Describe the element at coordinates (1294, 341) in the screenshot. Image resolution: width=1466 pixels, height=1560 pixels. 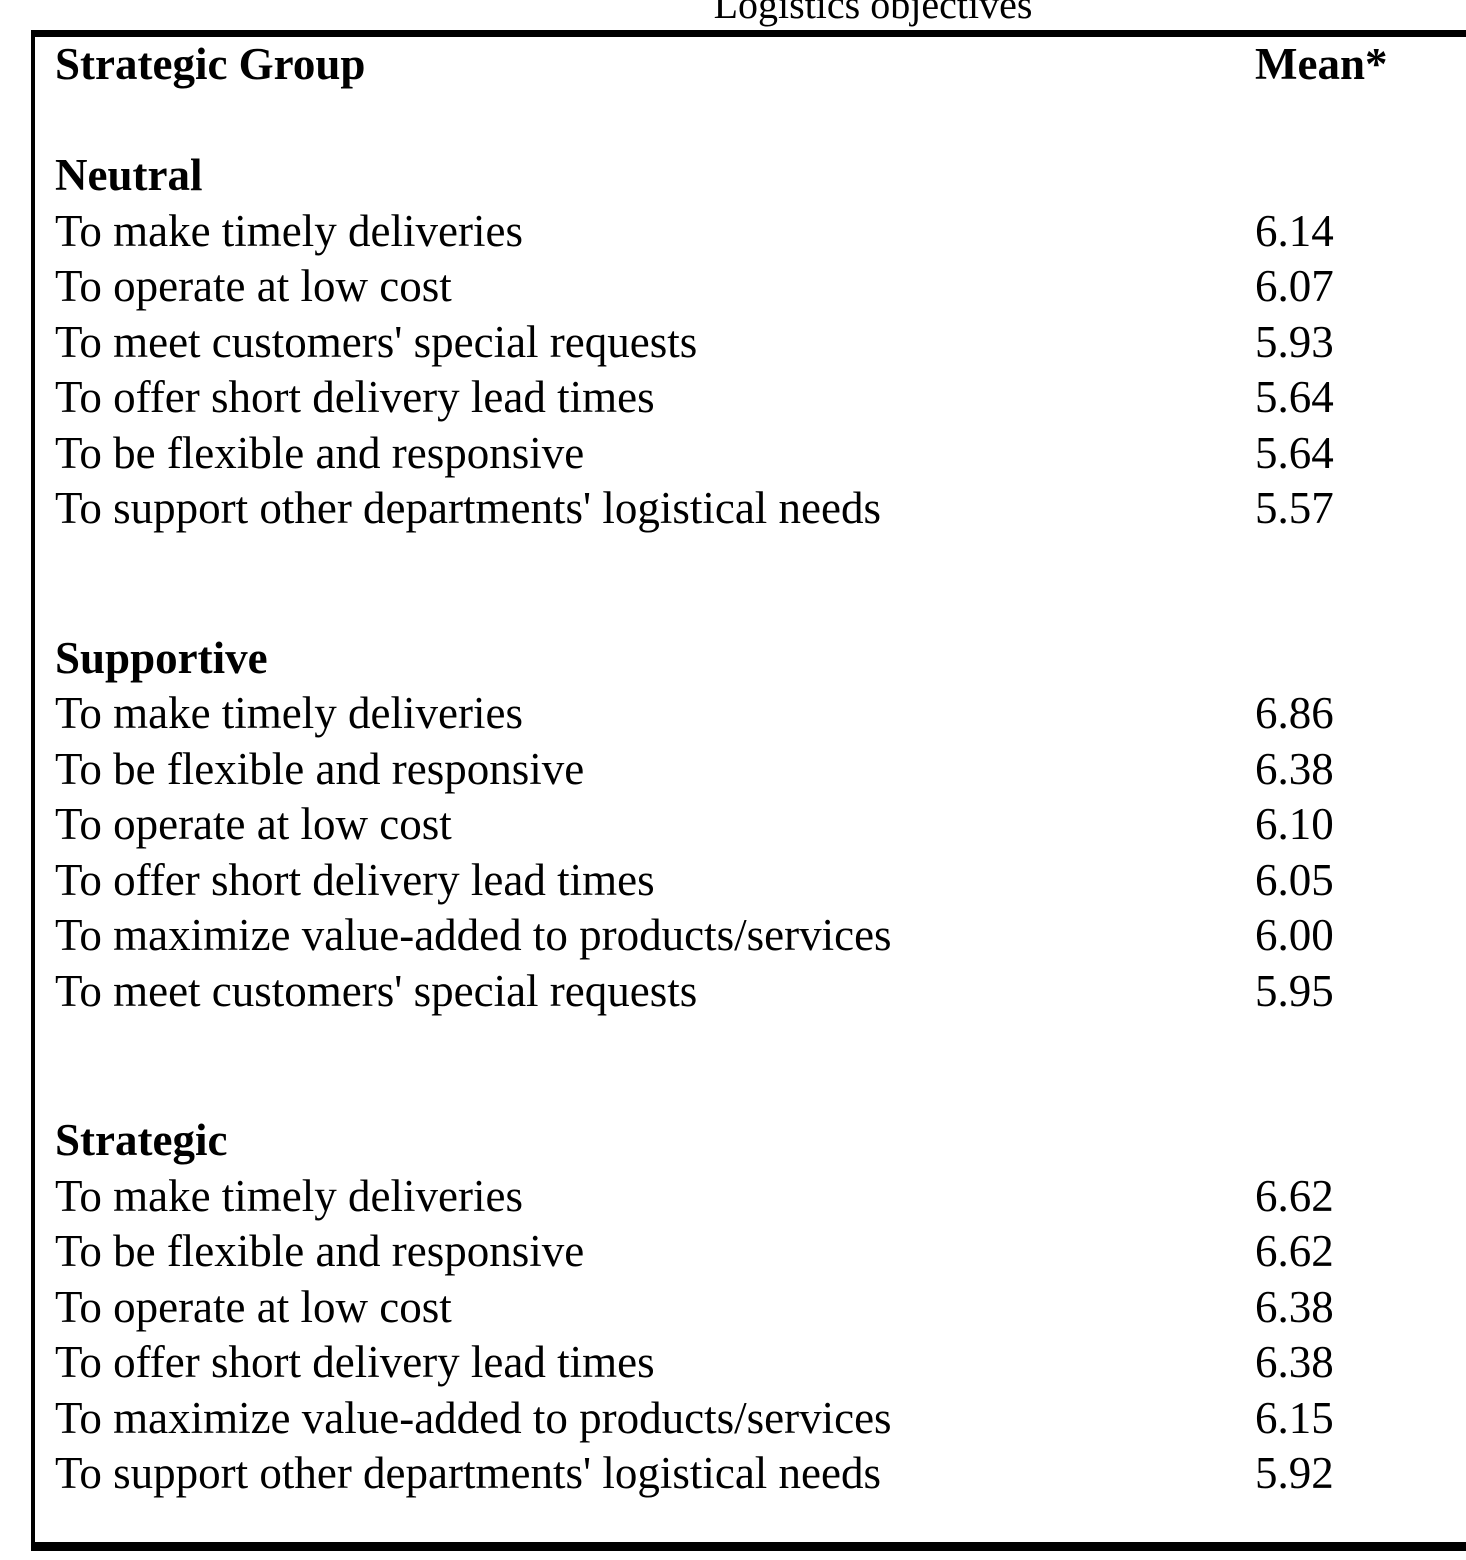
I see `mean-value: 5.93` at that location.